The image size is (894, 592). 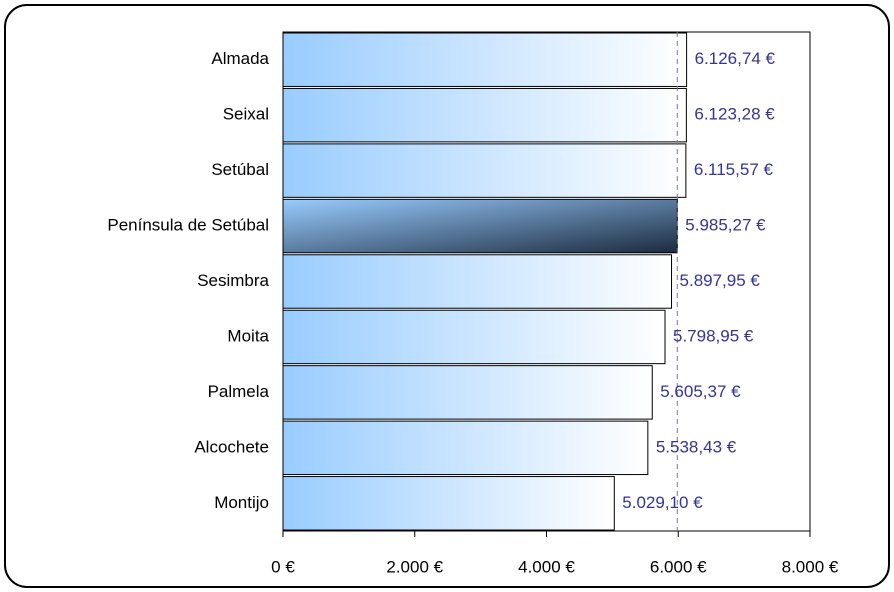 What do you see at coordinates (283, 566) in the screenshot?
I see `x-tick-label: 0 €` at bounding box center [283, 566].